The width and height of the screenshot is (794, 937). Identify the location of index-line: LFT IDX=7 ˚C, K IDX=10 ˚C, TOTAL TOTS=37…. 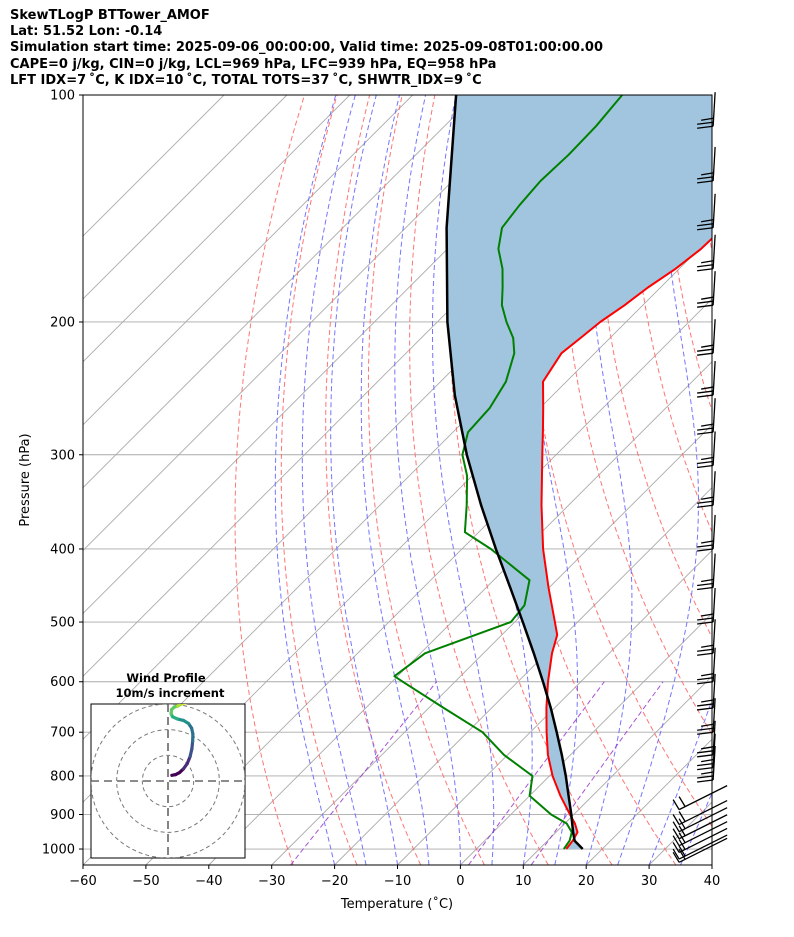
(246, 80).